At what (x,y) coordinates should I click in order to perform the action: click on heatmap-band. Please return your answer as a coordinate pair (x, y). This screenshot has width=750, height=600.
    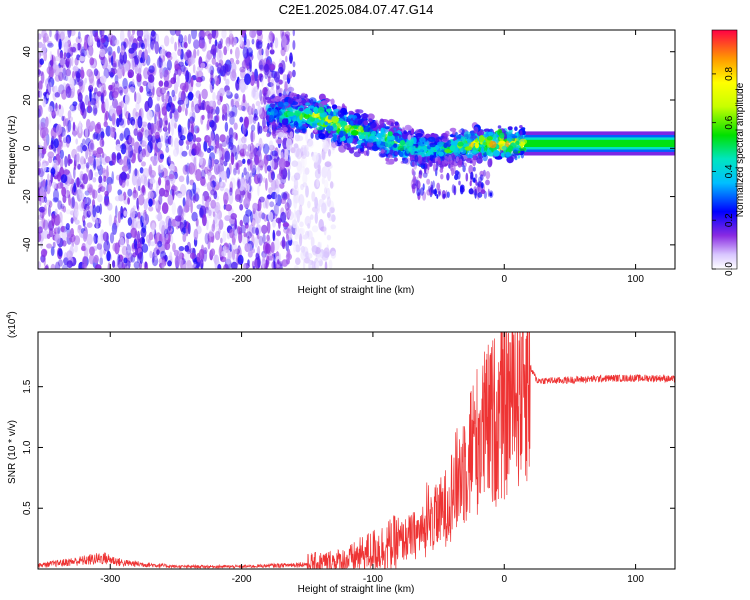
    Looking at the image, I should click on (599, 143).